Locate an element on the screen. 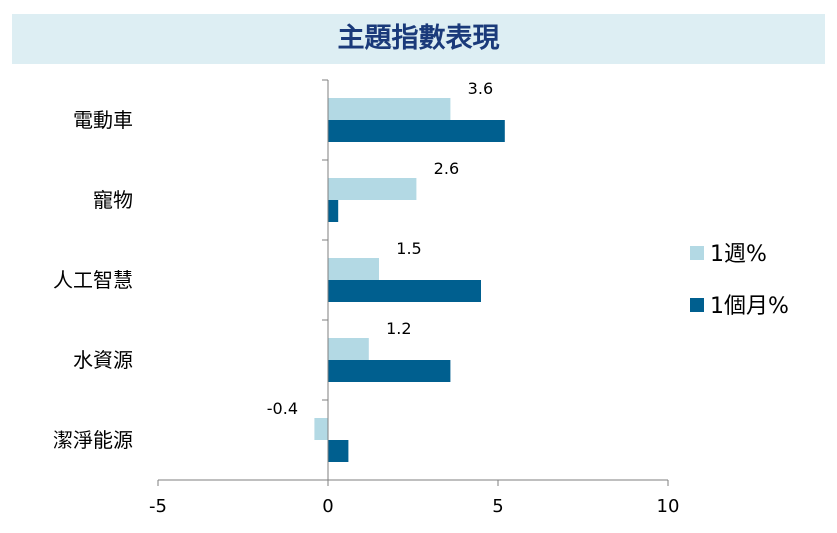 This screenshot has width=837, height=533. data-label: -0.4 is located at coordinates (282, 408).